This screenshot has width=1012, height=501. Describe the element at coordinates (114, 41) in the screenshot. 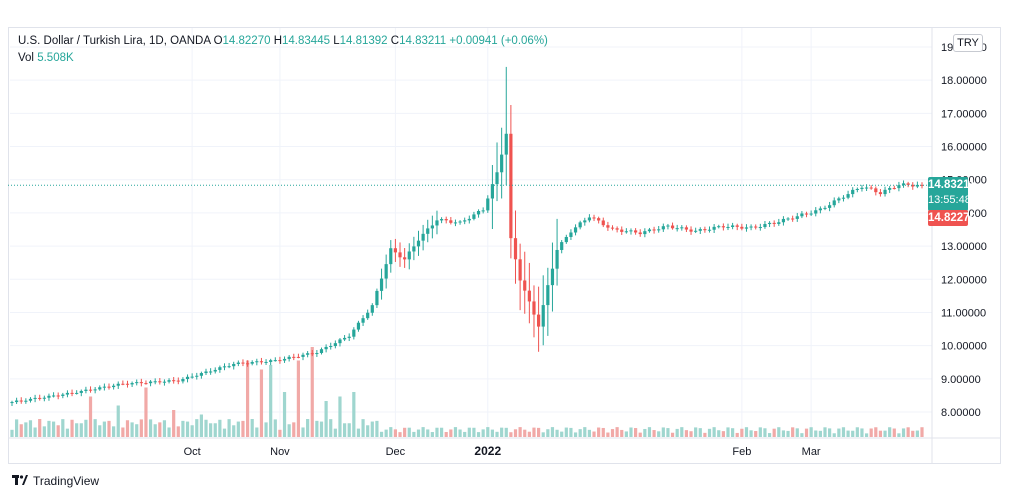

I see `legend-symbol: U.S. Dollar / Turkish Lira, 1D, OANDA` at that location.